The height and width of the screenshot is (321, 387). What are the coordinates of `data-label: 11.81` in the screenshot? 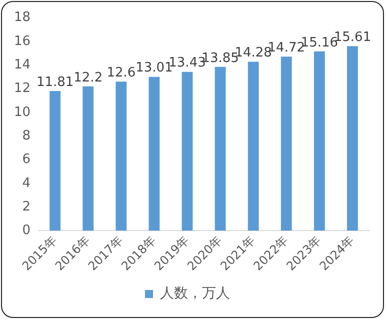 It's located at (55, 82).